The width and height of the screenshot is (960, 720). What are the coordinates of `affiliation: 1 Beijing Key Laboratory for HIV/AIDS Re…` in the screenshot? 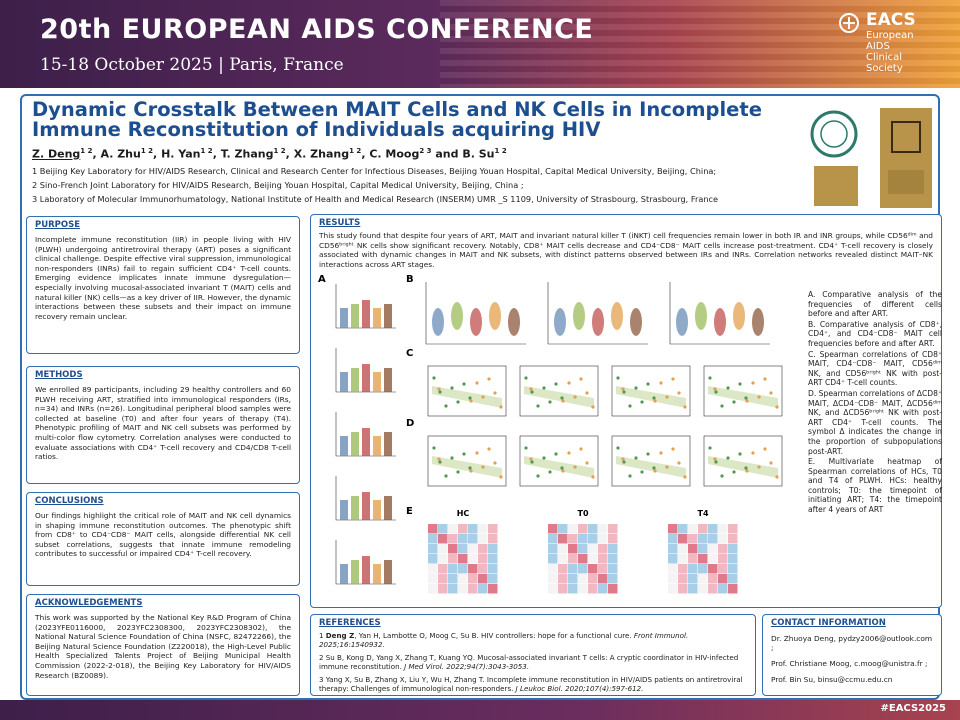 It's located at (374, 171).